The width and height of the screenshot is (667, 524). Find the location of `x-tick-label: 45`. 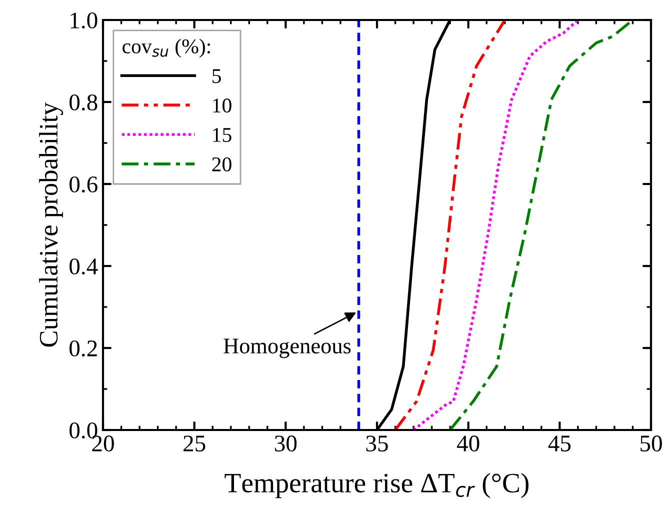

x-tick-label: 45 is located at coordinates (559, 444).